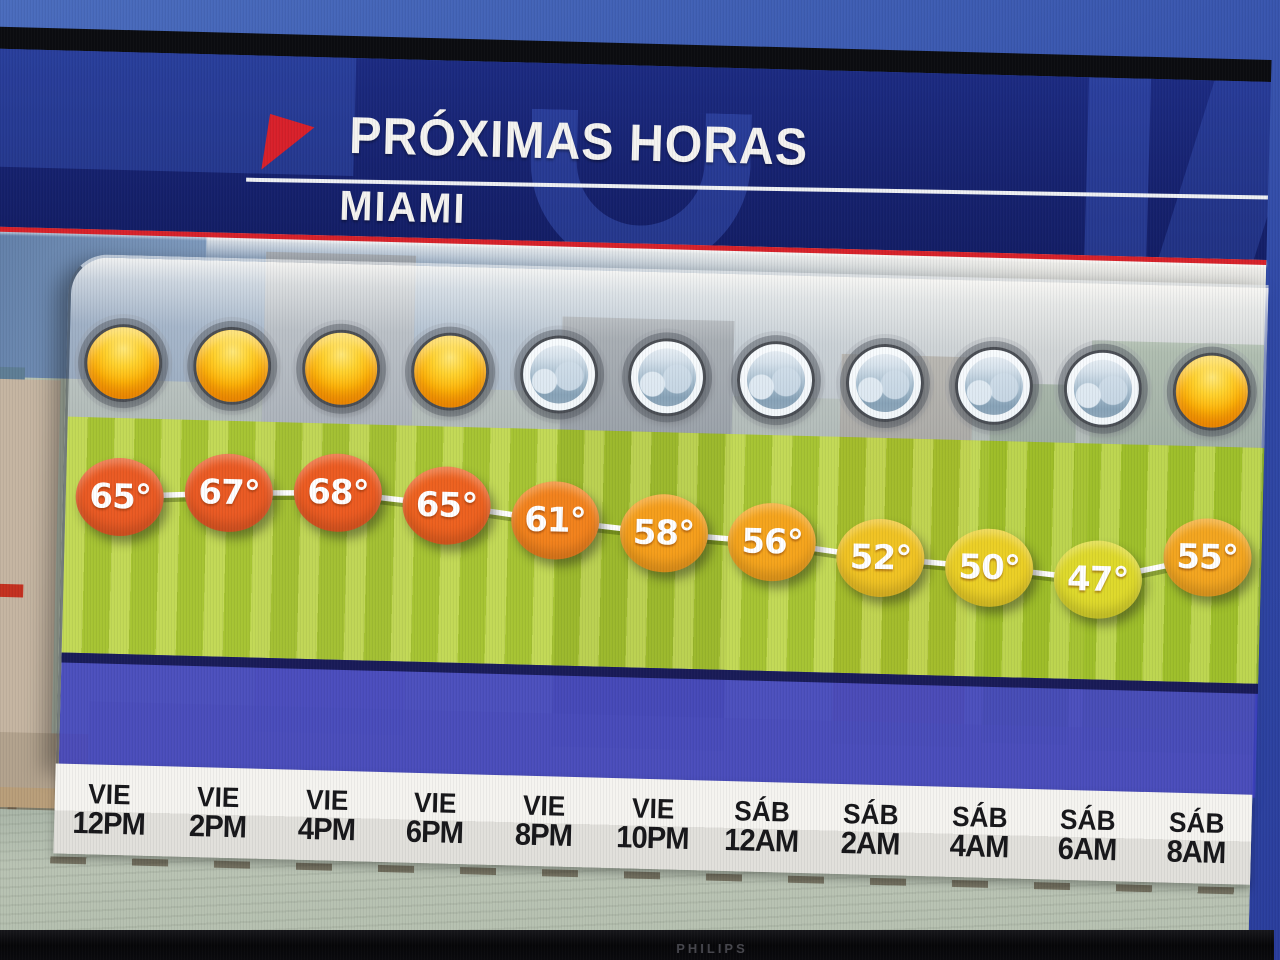 The height and width of the screenshot is (960, 1280). I want to click on forecast-column: SÁB 2AM, so click(870, 829).